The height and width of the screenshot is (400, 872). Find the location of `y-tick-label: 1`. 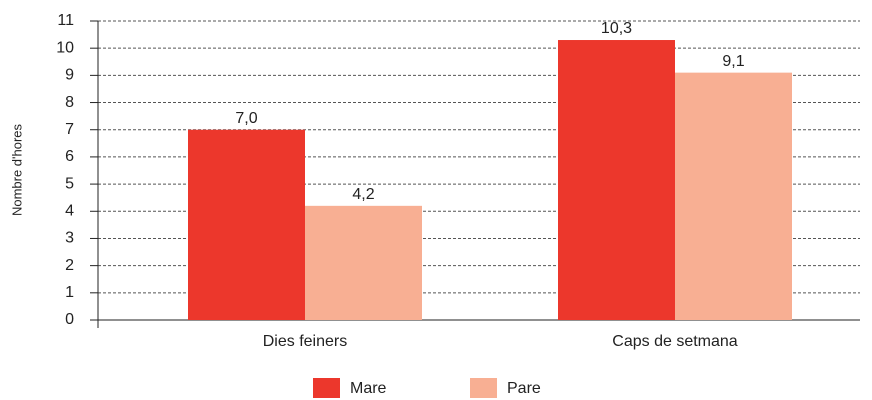

y-tick-label: 1 is located at coordinates (69, 292).